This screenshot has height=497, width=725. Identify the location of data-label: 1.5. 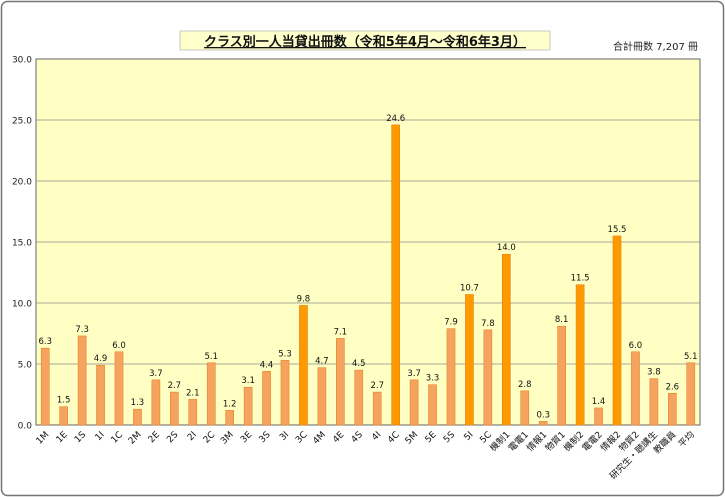
(64, 401).